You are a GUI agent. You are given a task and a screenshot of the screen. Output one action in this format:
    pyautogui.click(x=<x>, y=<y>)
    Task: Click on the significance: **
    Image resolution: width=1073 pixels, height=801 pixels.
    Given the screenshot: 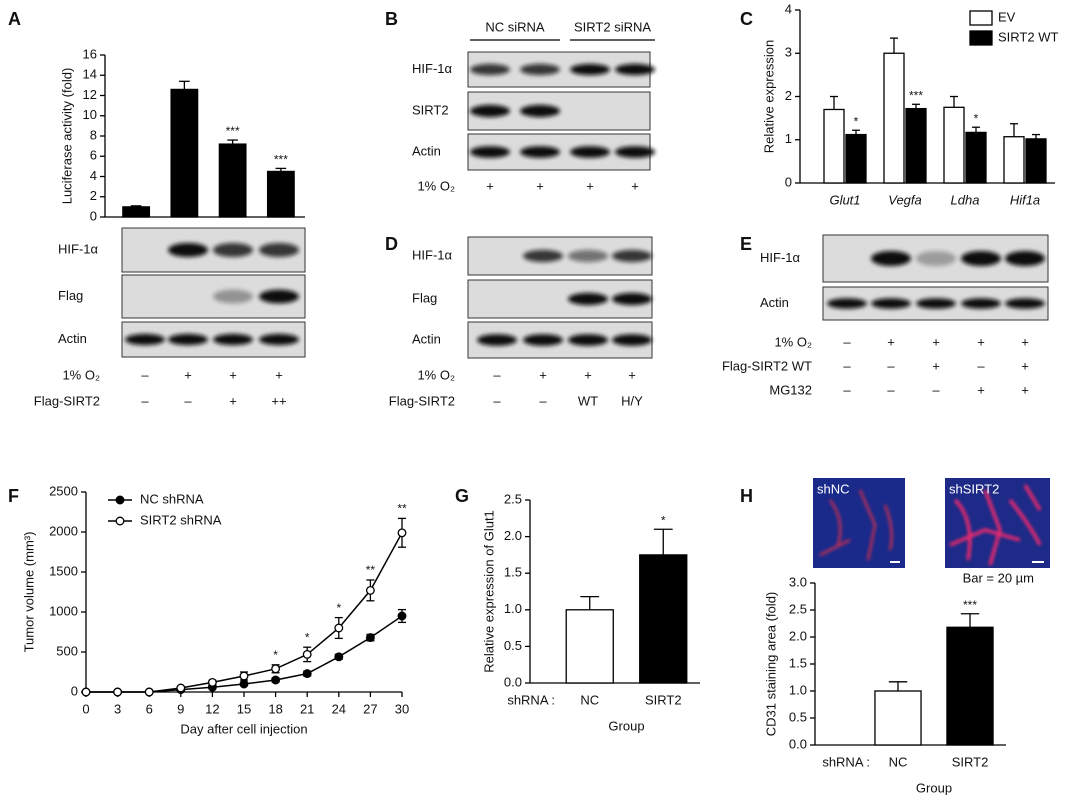 What is the action you would take?
    pyautogui.click(x=371, y=570)
    